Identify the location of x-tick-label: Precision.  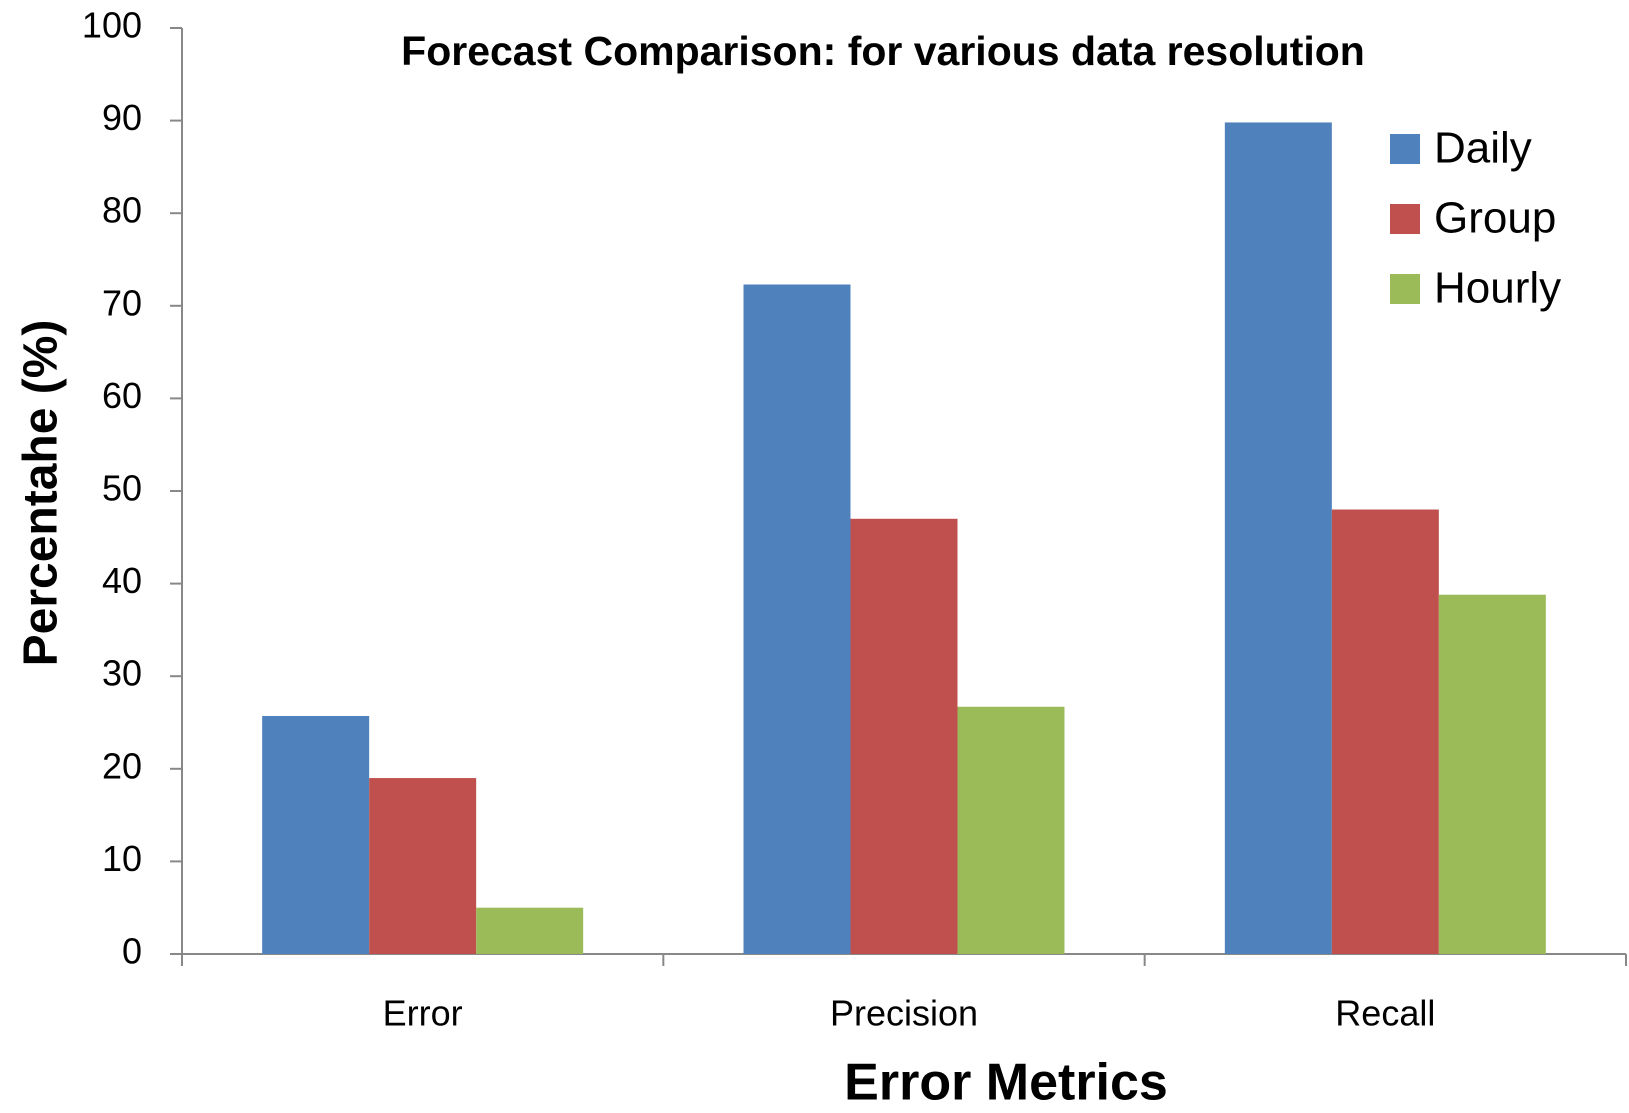
(904, 1013).